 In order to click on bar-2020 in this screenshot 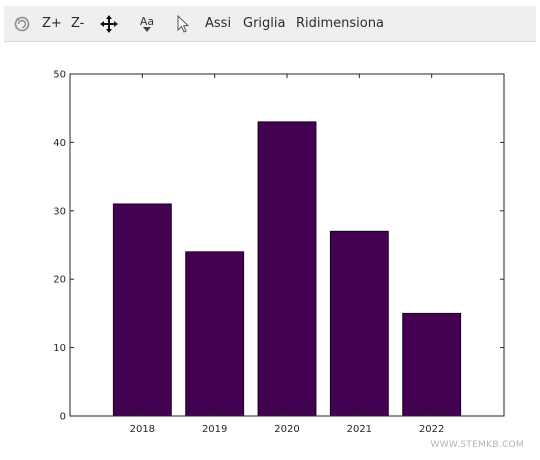, I will do `click(287, 269)`.